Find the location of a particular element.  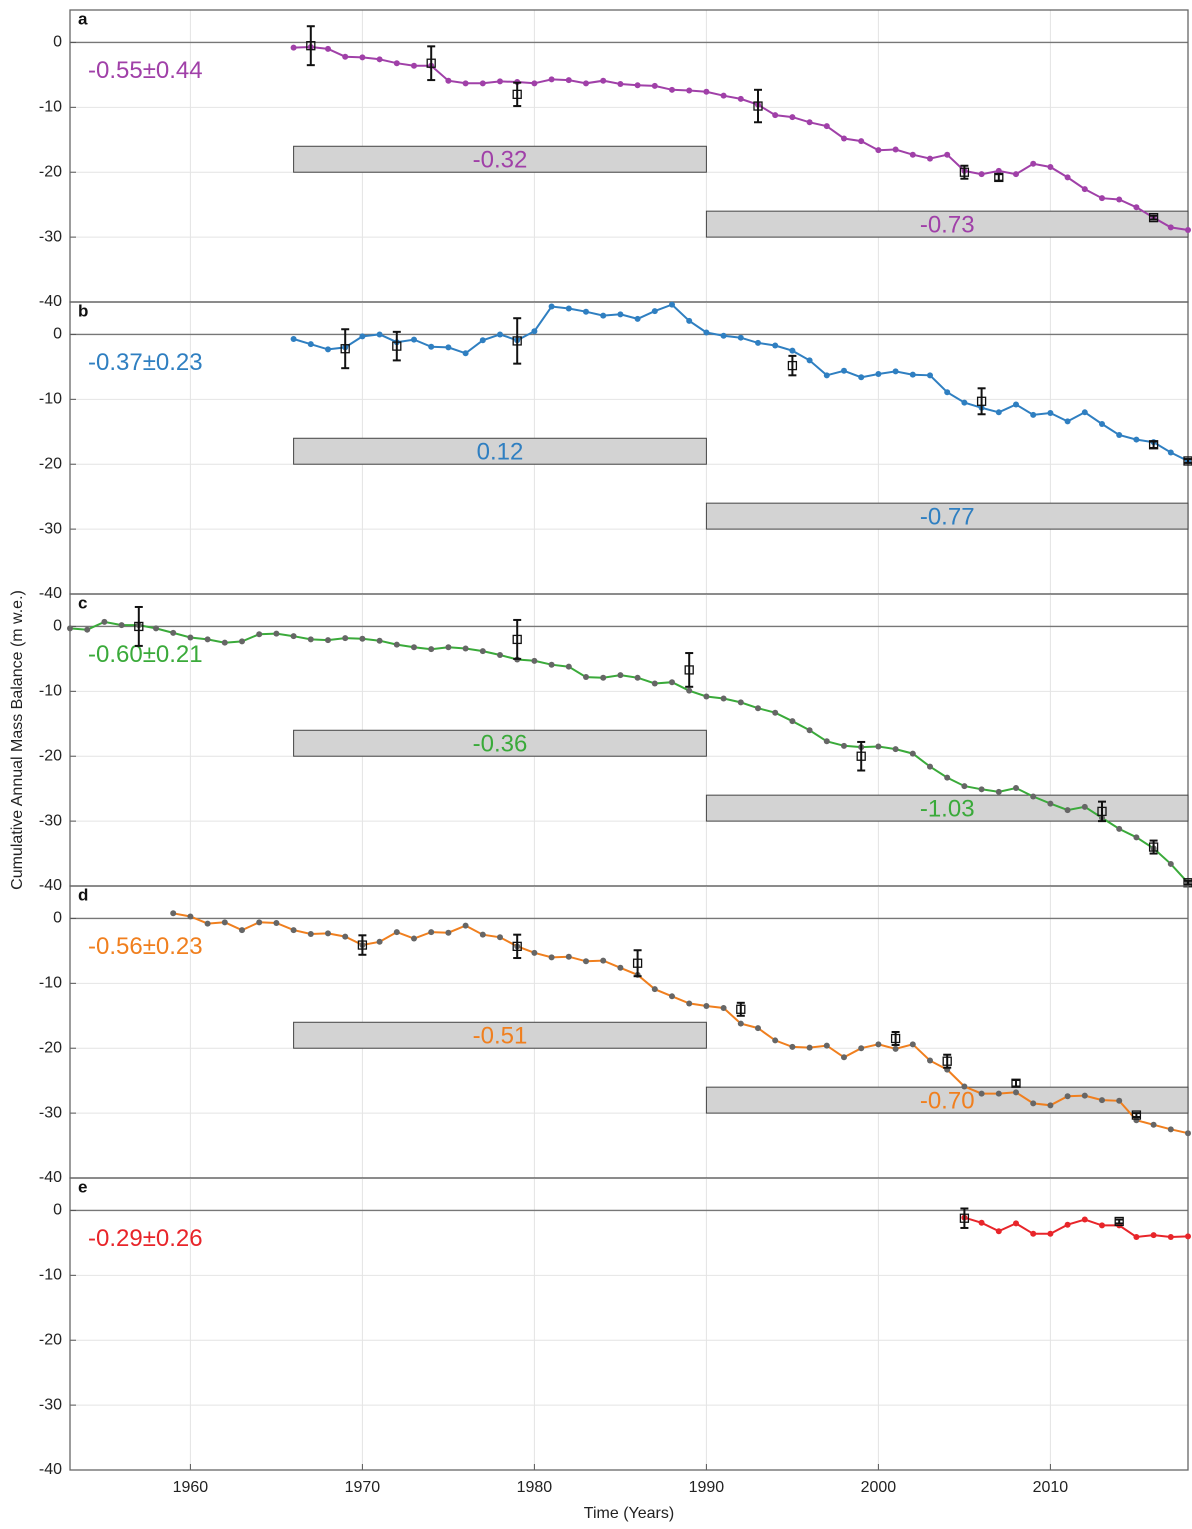

y-tick-label: -30 is located at coordinates (50, 236).